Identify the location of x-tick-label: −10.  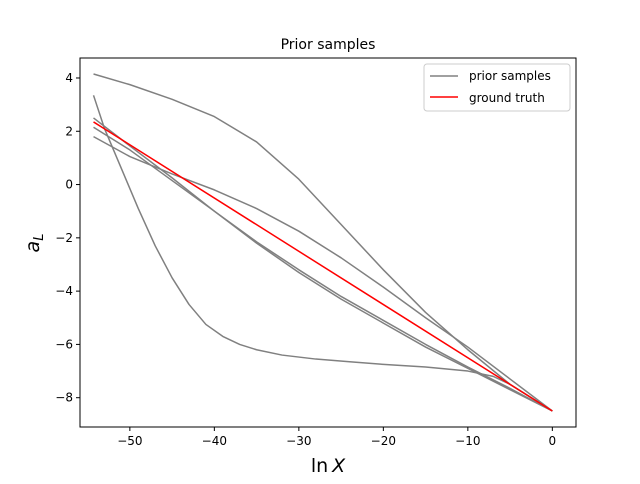
(467, 441).